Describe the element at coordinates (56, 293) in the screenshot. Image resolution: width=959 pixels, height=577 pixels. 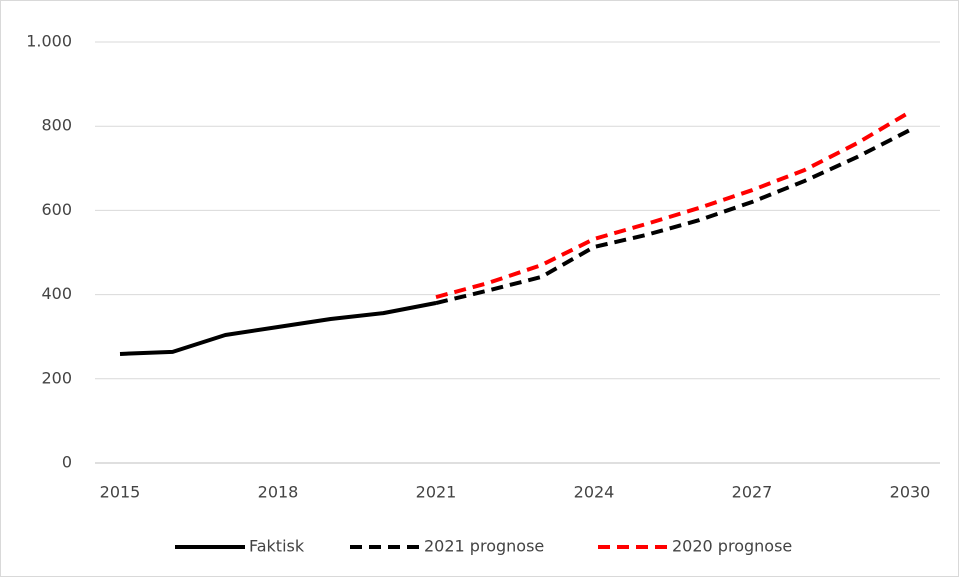
I see `y-tick-label: 400` at that location.